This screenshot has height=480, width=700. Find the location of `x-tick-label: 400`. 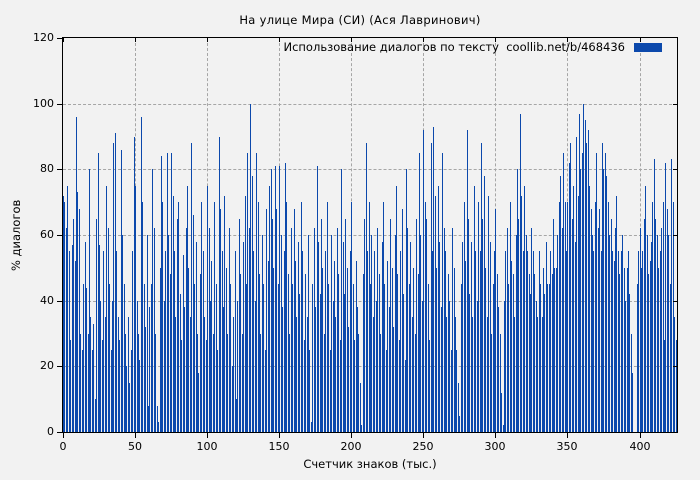

x-tick-label: 400 is located at coordinates (640, 446).